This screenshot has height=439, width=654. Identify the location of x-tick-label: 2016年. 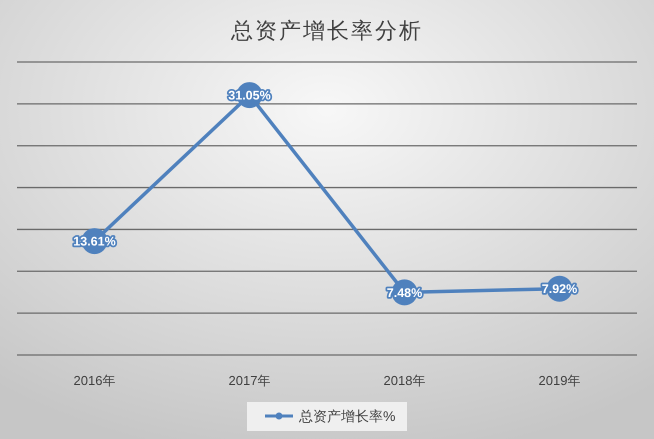
(95, 380).